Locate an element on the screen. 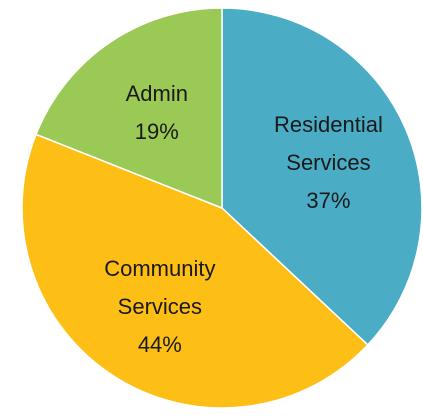  slice-label-community-services: Community Services 44% is located at coordinates (159, 306).